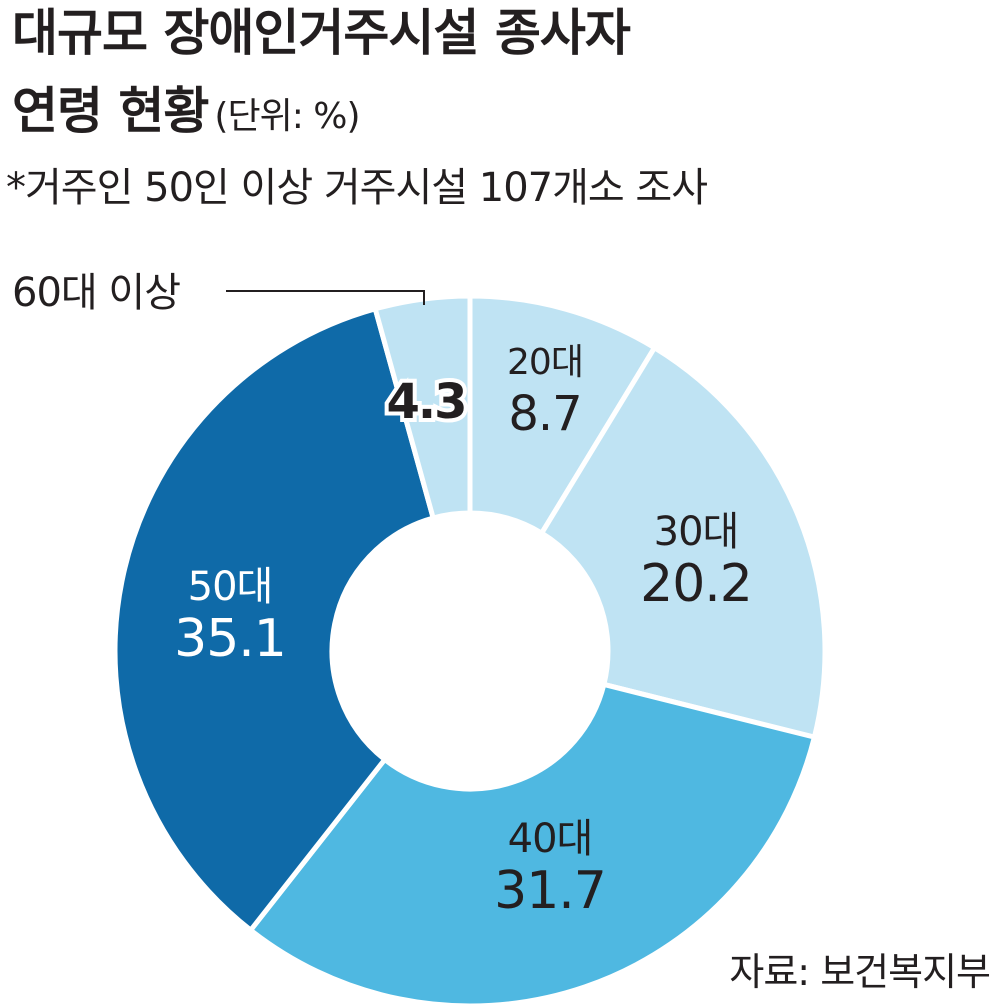  What do you see at coordinates (550, 891) in the screenshot?
I see `slice-value-label-3: 31.7` at bounding box center [550, 891].